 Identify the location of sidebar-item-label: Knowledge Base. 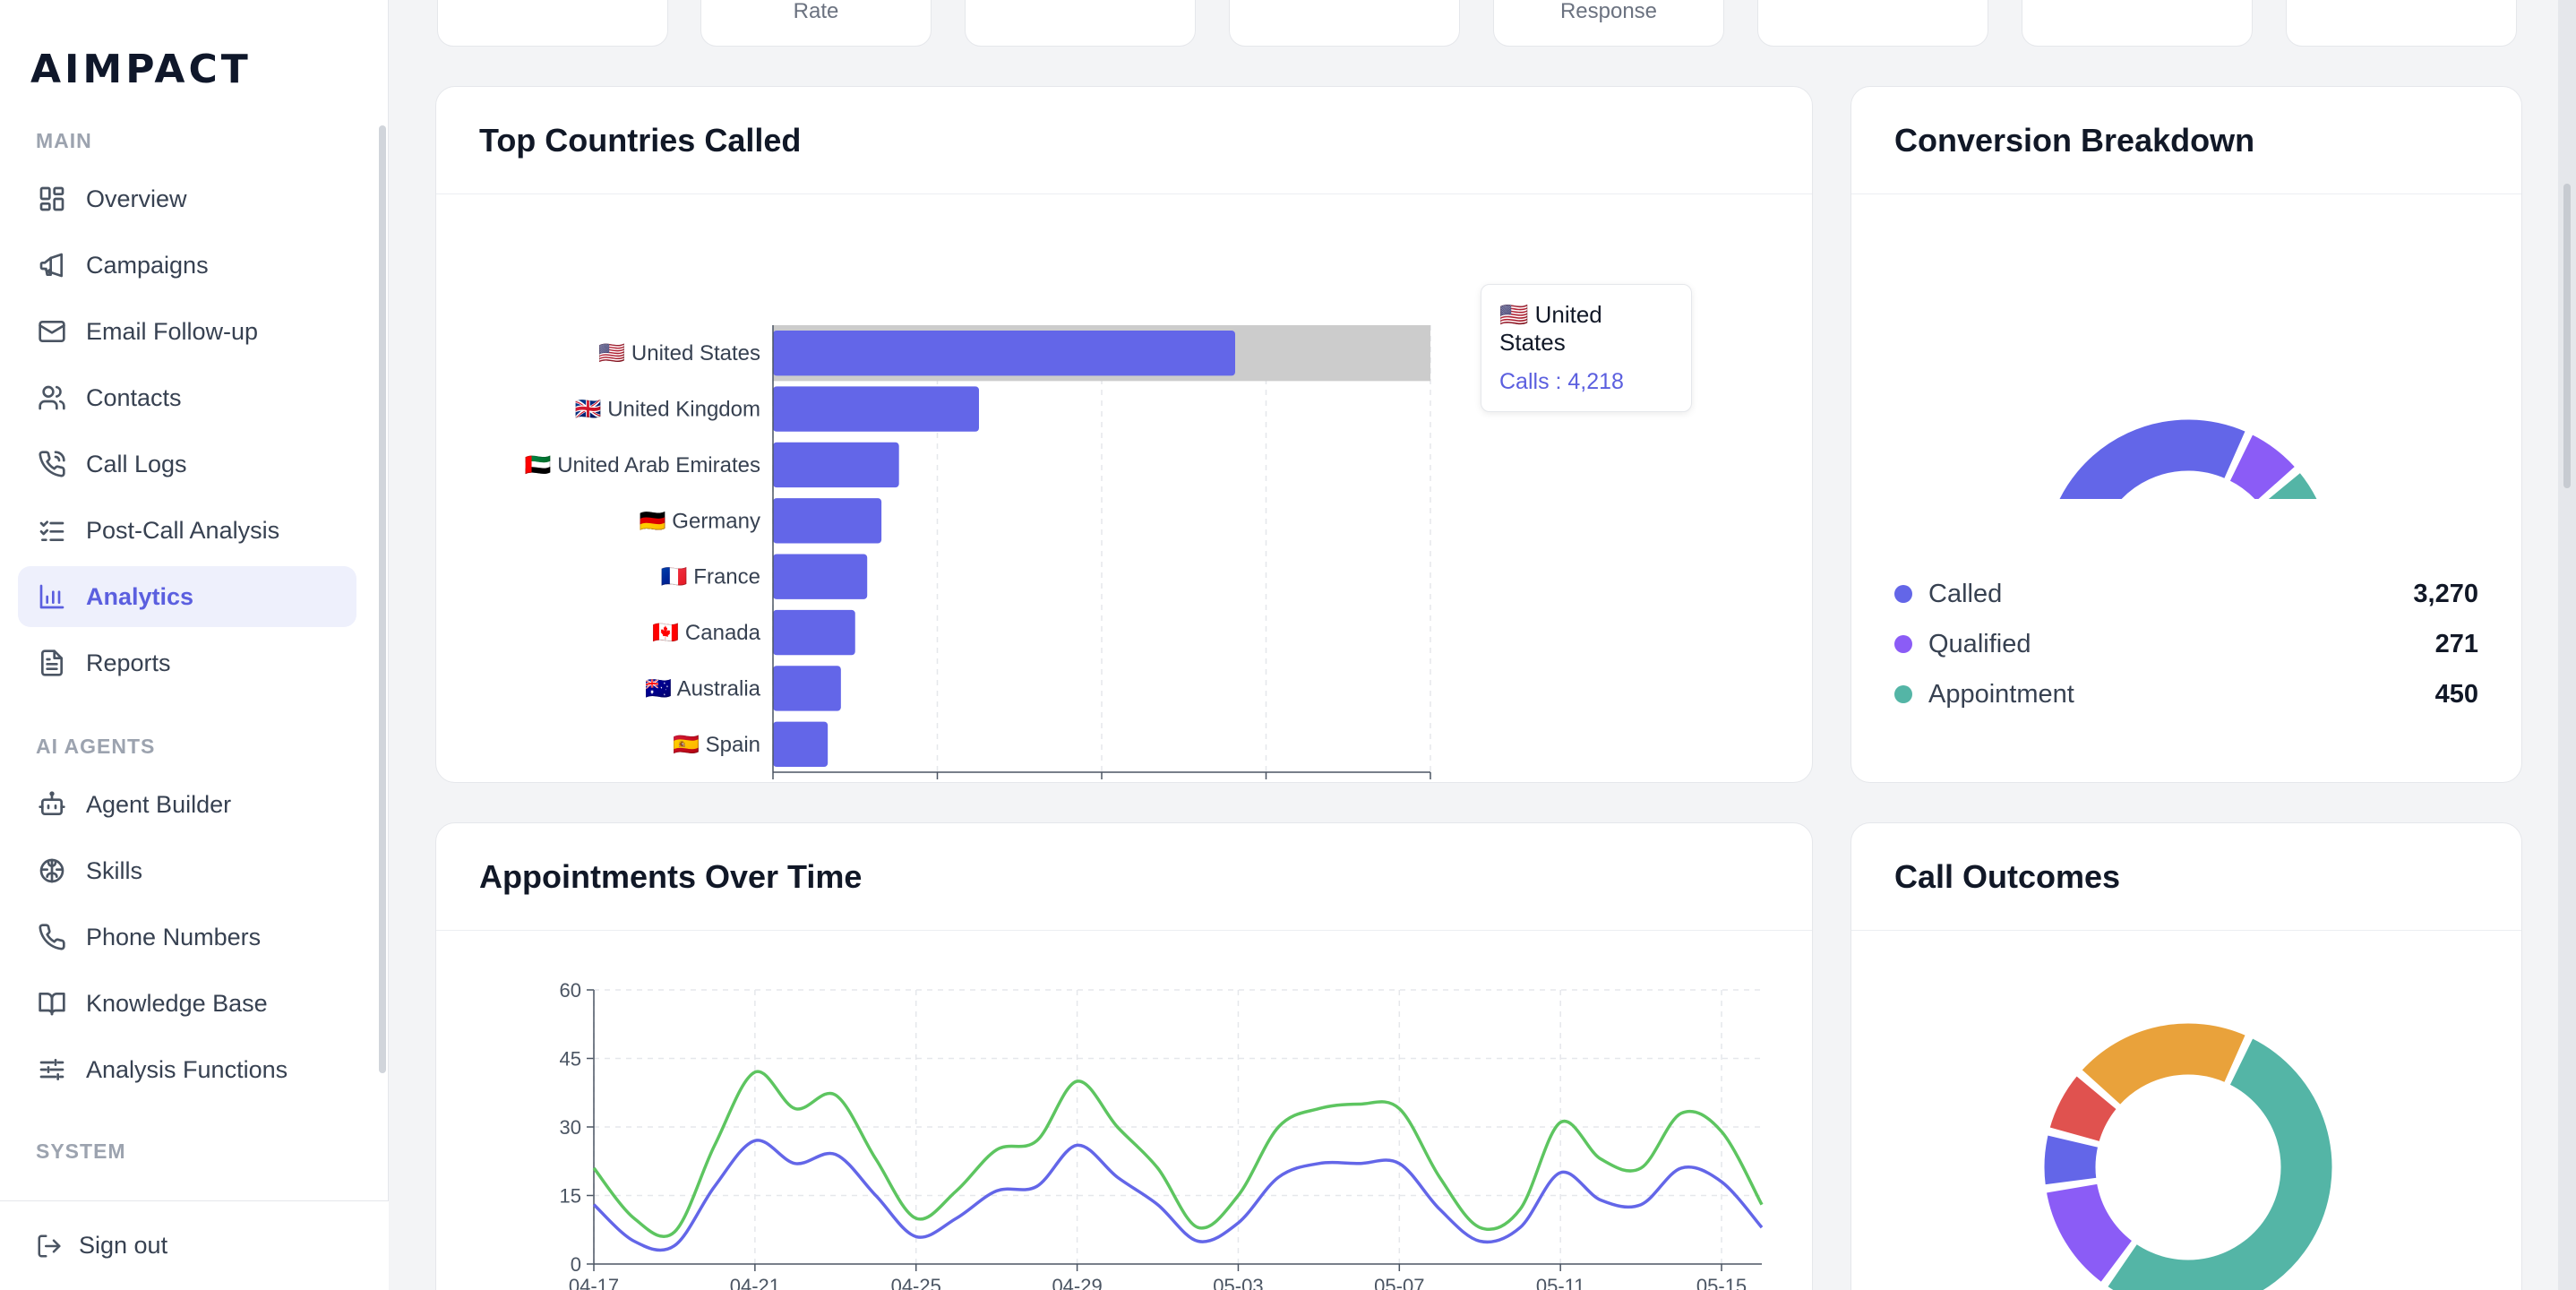
(177, 1003).